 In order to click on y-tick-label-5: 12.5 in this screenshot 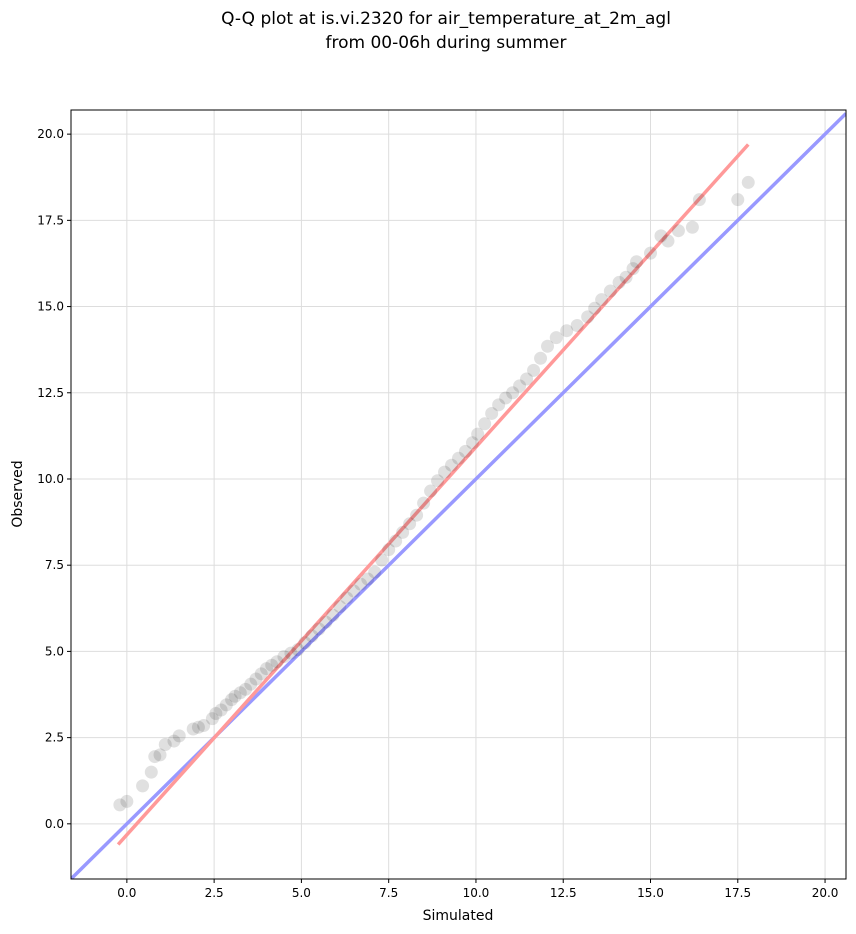, I will do `click(50, 393)`.